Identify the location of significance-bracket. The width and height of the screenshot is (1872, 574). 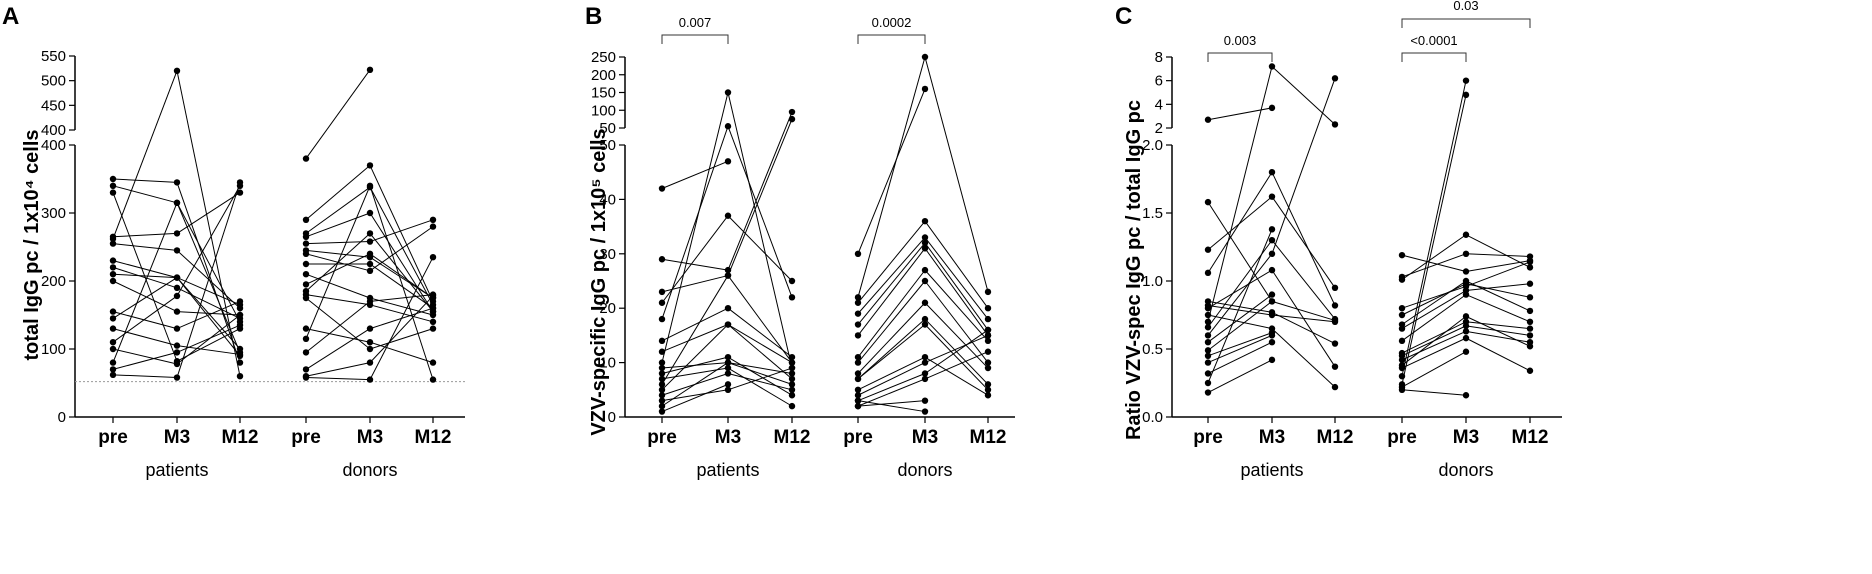
(1240, 57).